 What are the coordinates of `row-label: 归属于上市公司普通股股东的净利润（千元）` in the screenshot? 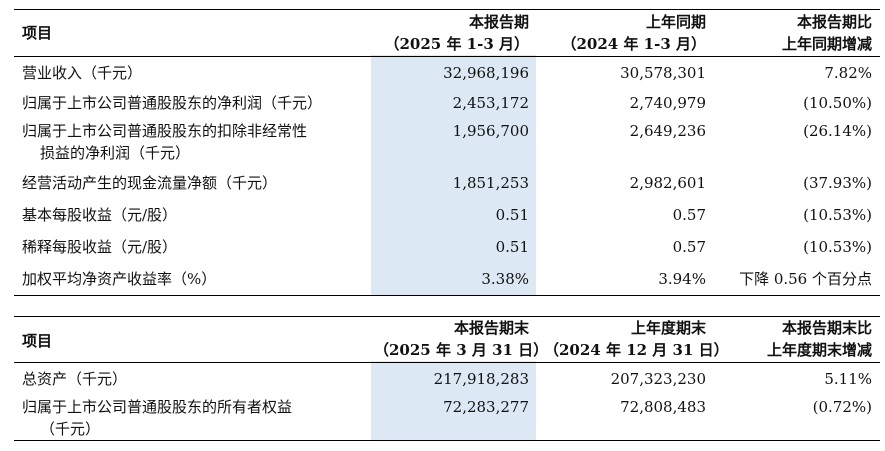 It's located at (172, 103).